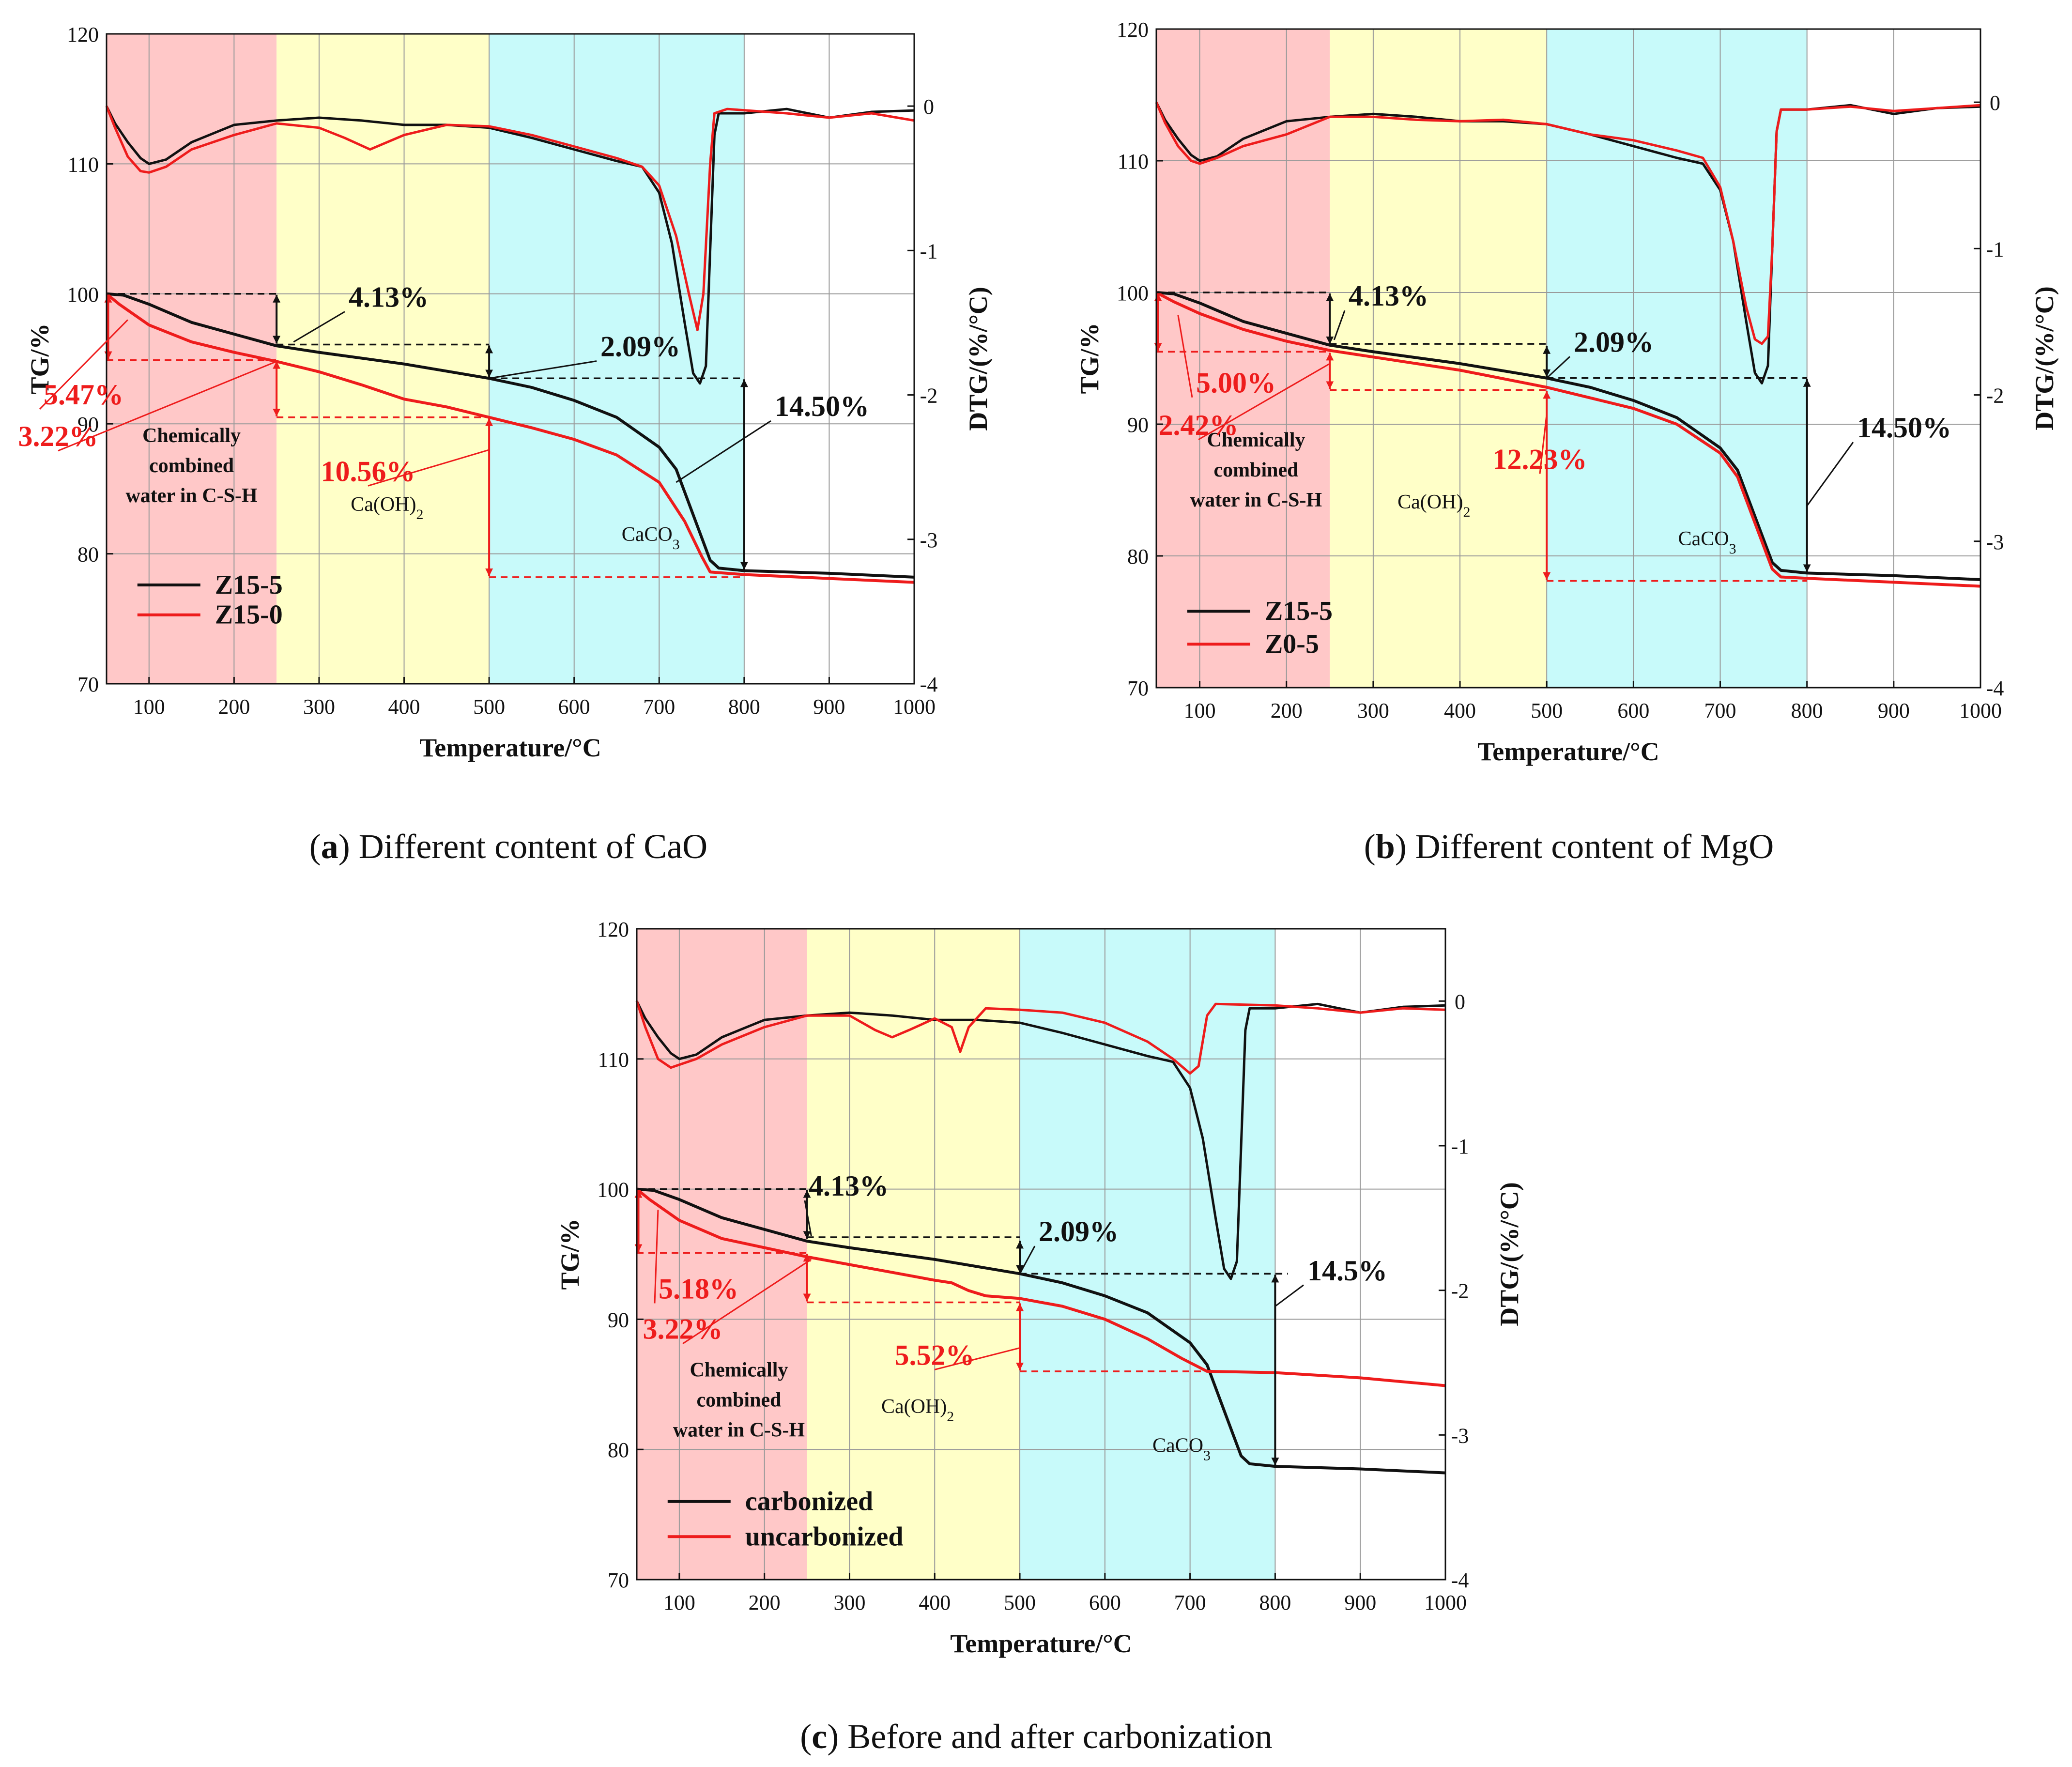  I want to click on mass-loss-label: 2.42%, so click(1199, 425).